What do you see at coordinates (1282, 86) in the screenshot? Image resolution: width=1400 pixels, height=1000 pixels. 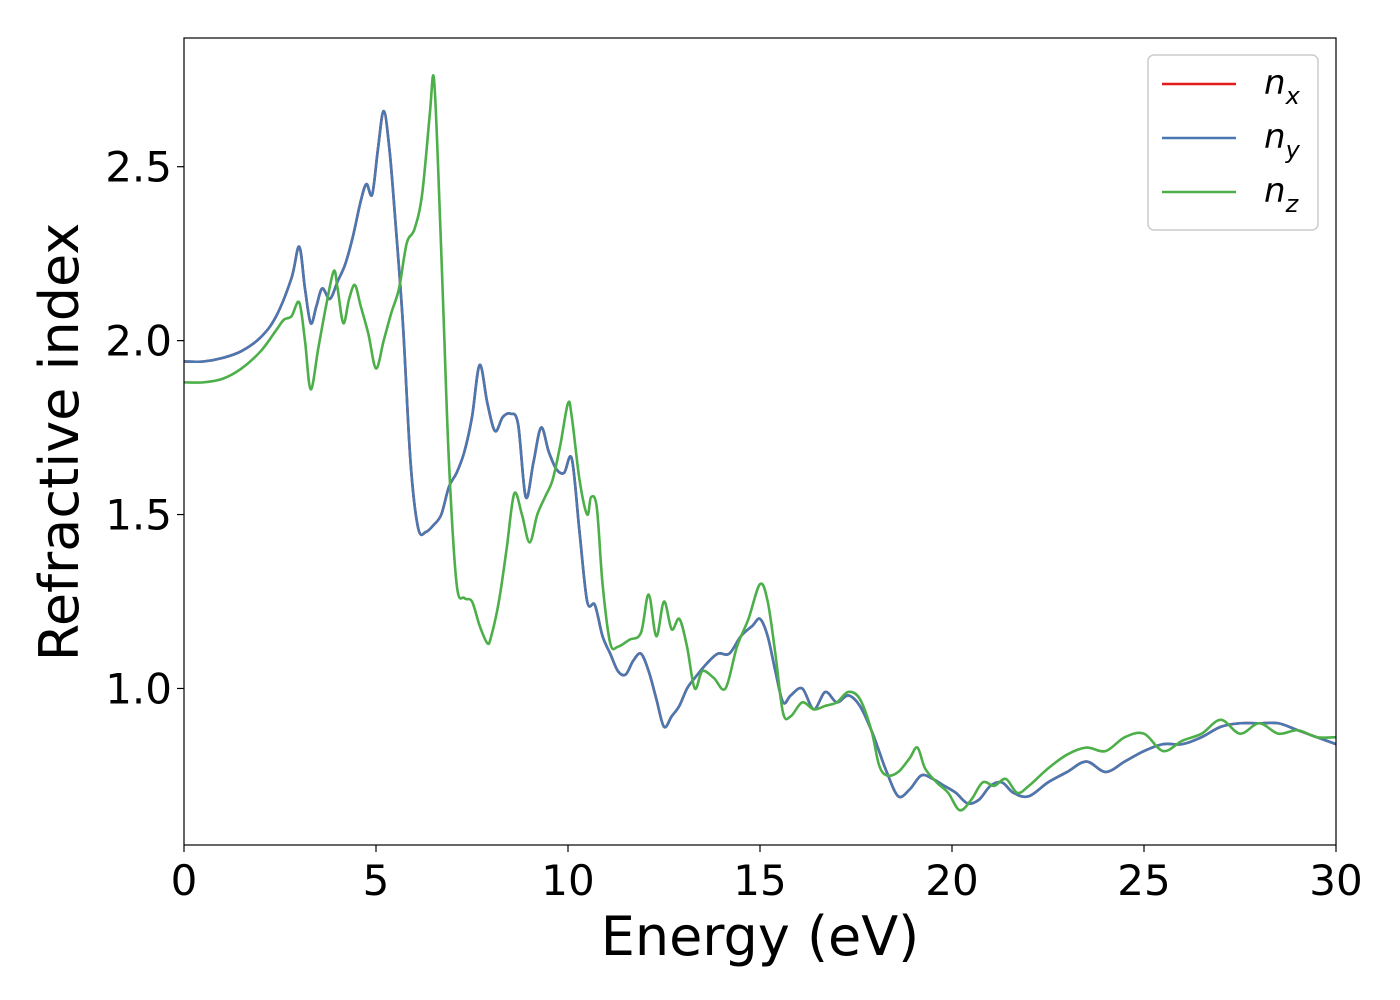 I see `legend-label-x: nx` at bounding box center [1282, 86].